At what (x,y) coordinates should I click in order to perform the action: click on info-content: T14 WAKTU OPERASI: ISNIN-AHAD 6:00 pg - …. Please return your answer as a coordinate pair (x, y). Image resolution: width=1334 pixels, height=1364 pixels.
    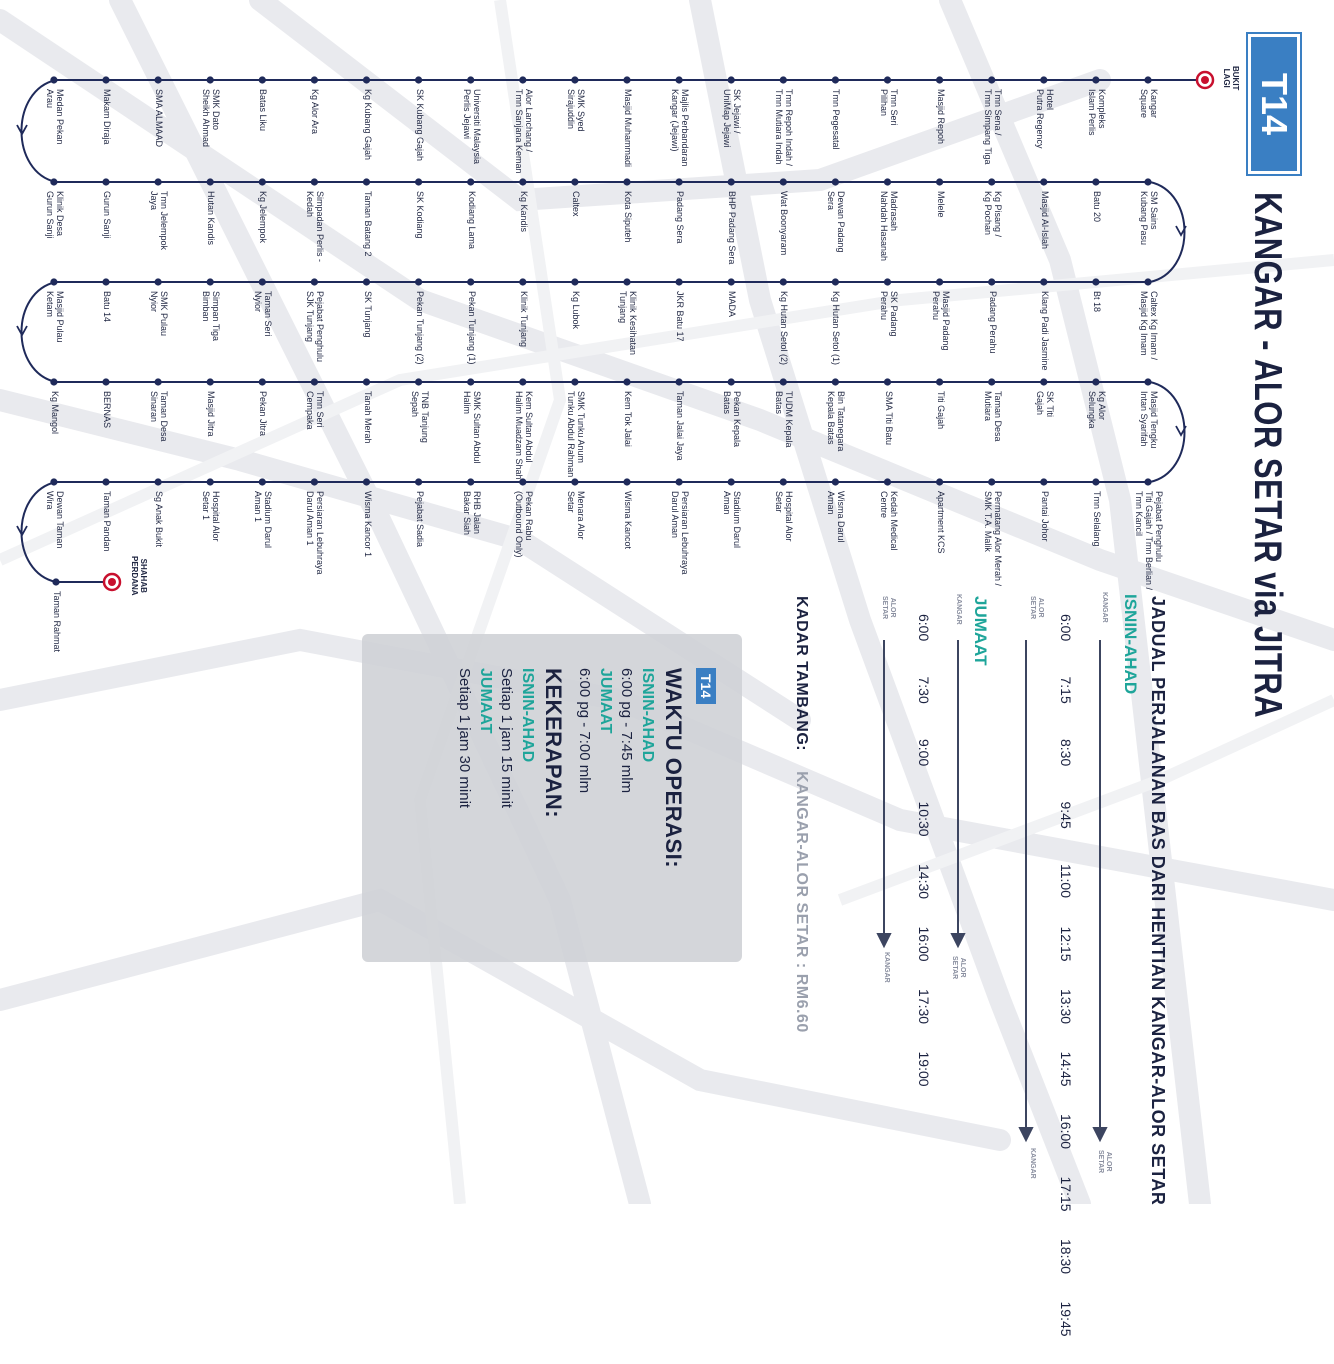
    Looking at the image, I should click on (586, 768).